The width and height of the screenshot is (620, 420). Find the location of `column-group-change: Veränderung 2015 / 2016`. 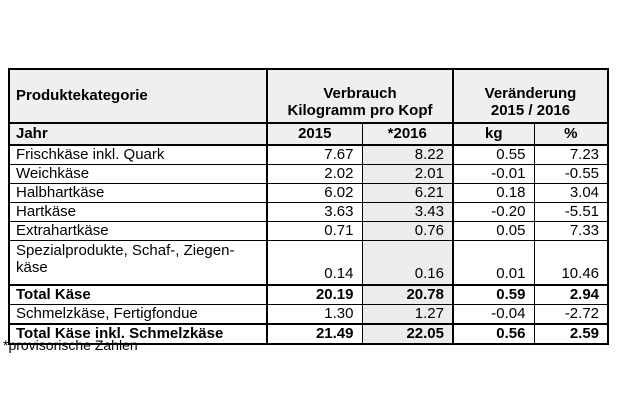

column-group-change: Veränderung 2015 / 2016 is located at coordinates (530, 96).